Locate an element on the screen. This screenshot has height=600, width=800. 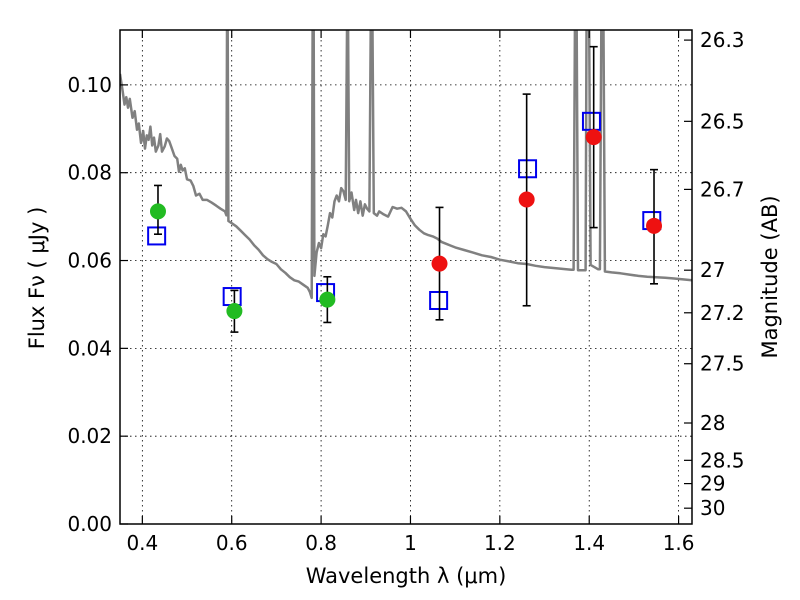
y2-tick-label: 27.5 is located at coordinates (722, 364).